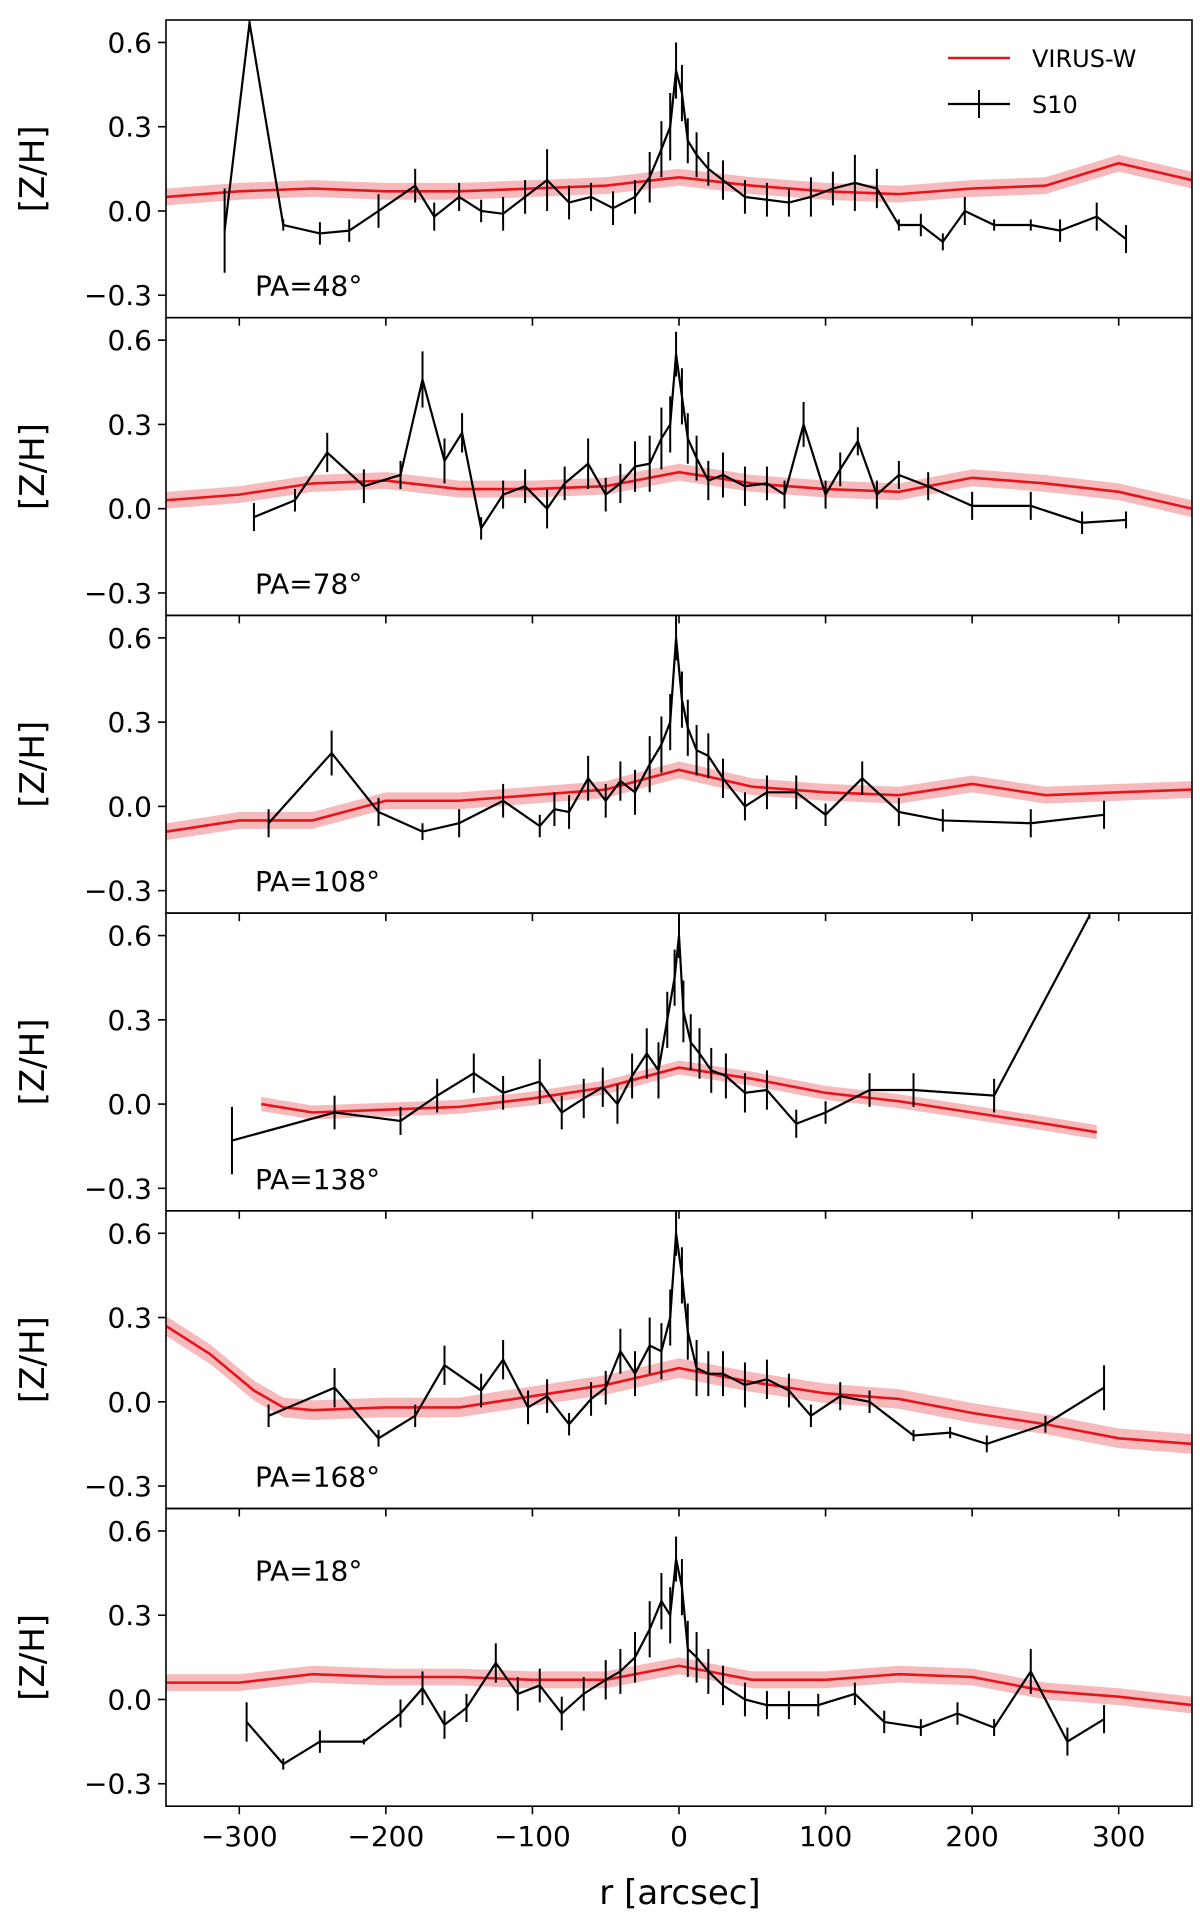 Image resolution: width=1200 pixels, height=1921 pixels. Describe the element at coordinates (1118, 1836) in the screenshot. I see `x-tick-label: 300` at that location.